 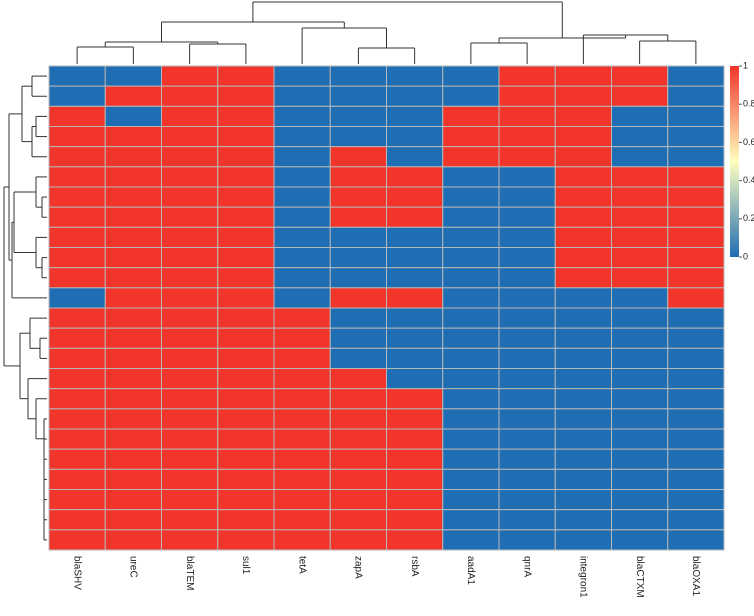 I want to click on legend-tick-label: 0.2, so click(x=748, y=218).